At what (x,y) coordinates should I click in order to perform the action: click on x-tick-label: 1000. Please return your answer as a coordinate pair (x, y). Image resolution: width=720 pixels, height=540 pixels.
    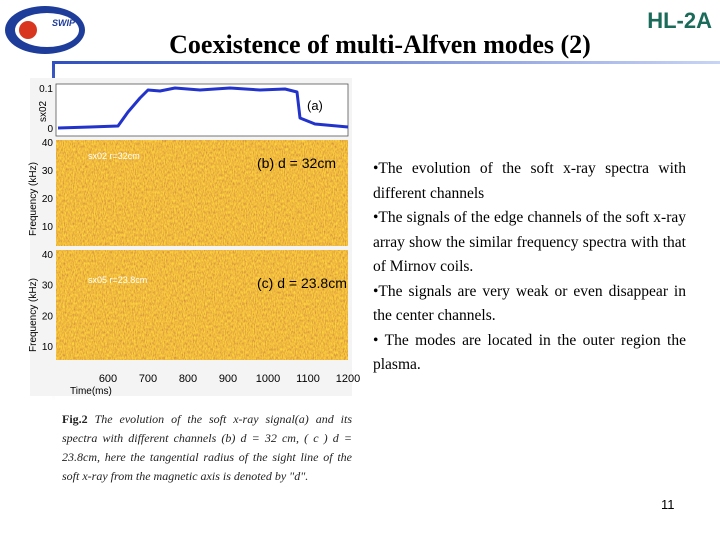
    Looking at the image, I should click on (268, 379).